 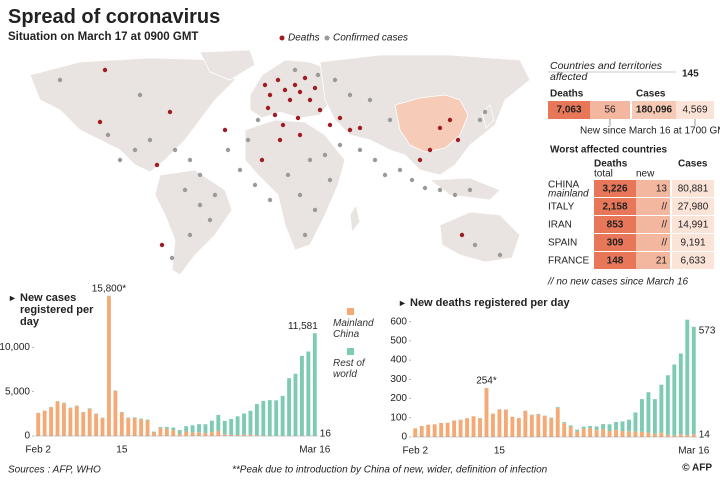 What do you see at coordinates (122, 450) in the screenshot?
I see `x-tick-label: 15` at bounding box center [122, 450].